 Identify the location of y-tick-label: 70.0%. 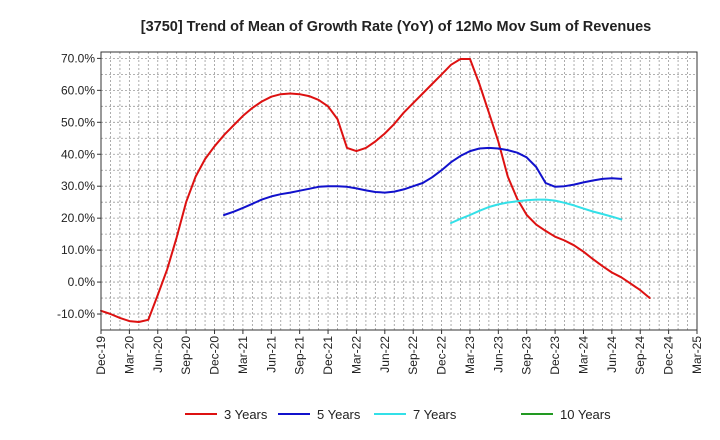
(78, 58).